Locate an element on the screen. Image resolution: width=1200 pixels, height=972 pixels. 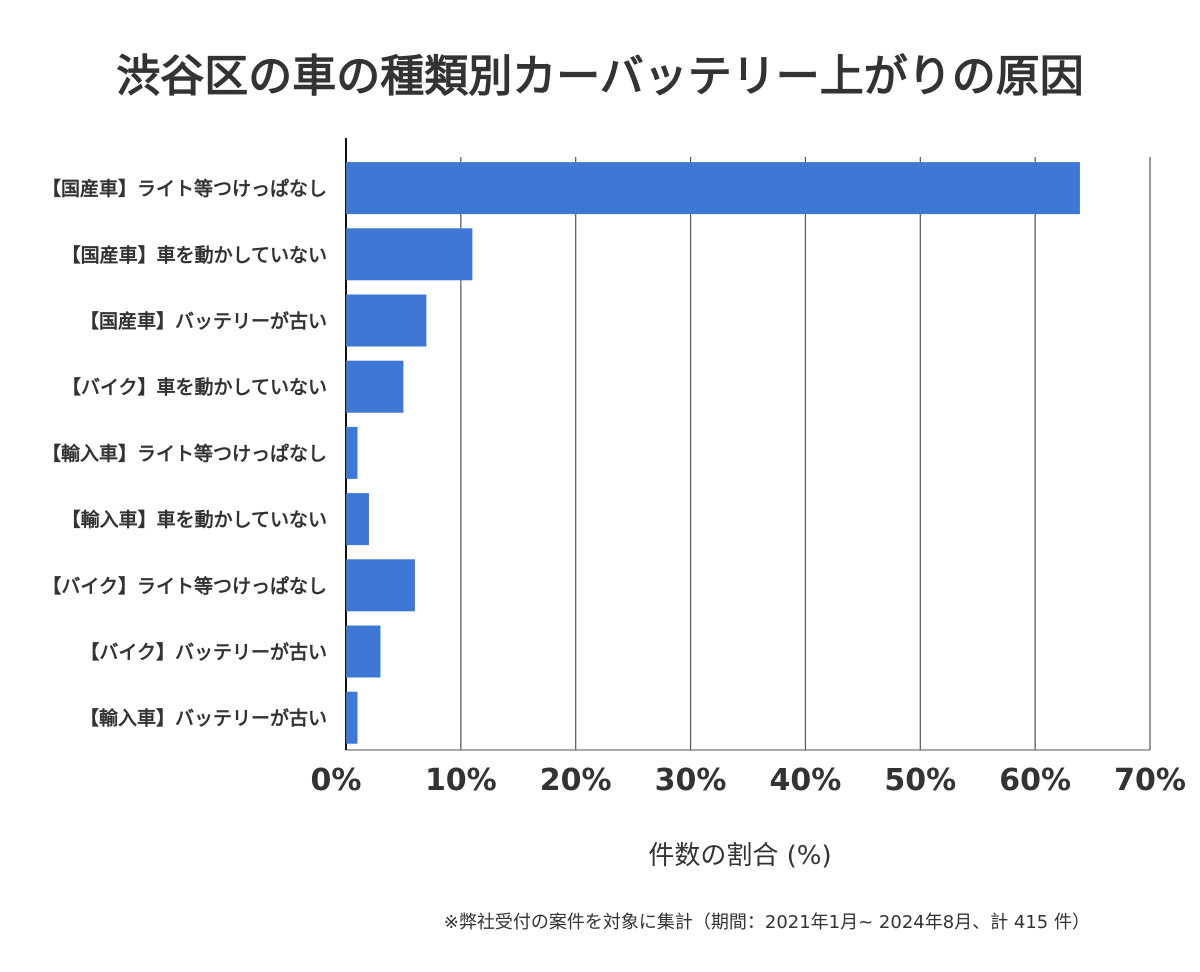
y-category-label: 【国産車】車を動かしていない is located at coordinates (194, 254).